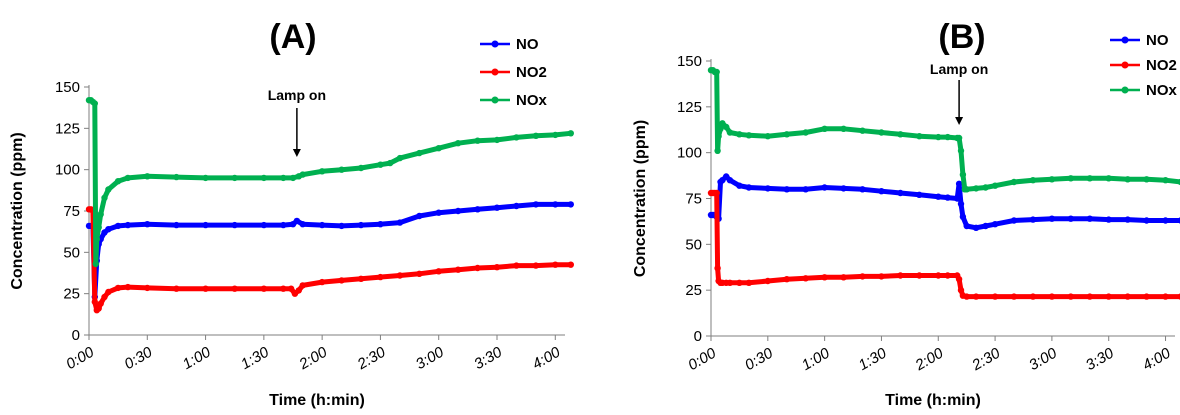  I want to click on x-tick-label: 0:30, so click(759, 359).